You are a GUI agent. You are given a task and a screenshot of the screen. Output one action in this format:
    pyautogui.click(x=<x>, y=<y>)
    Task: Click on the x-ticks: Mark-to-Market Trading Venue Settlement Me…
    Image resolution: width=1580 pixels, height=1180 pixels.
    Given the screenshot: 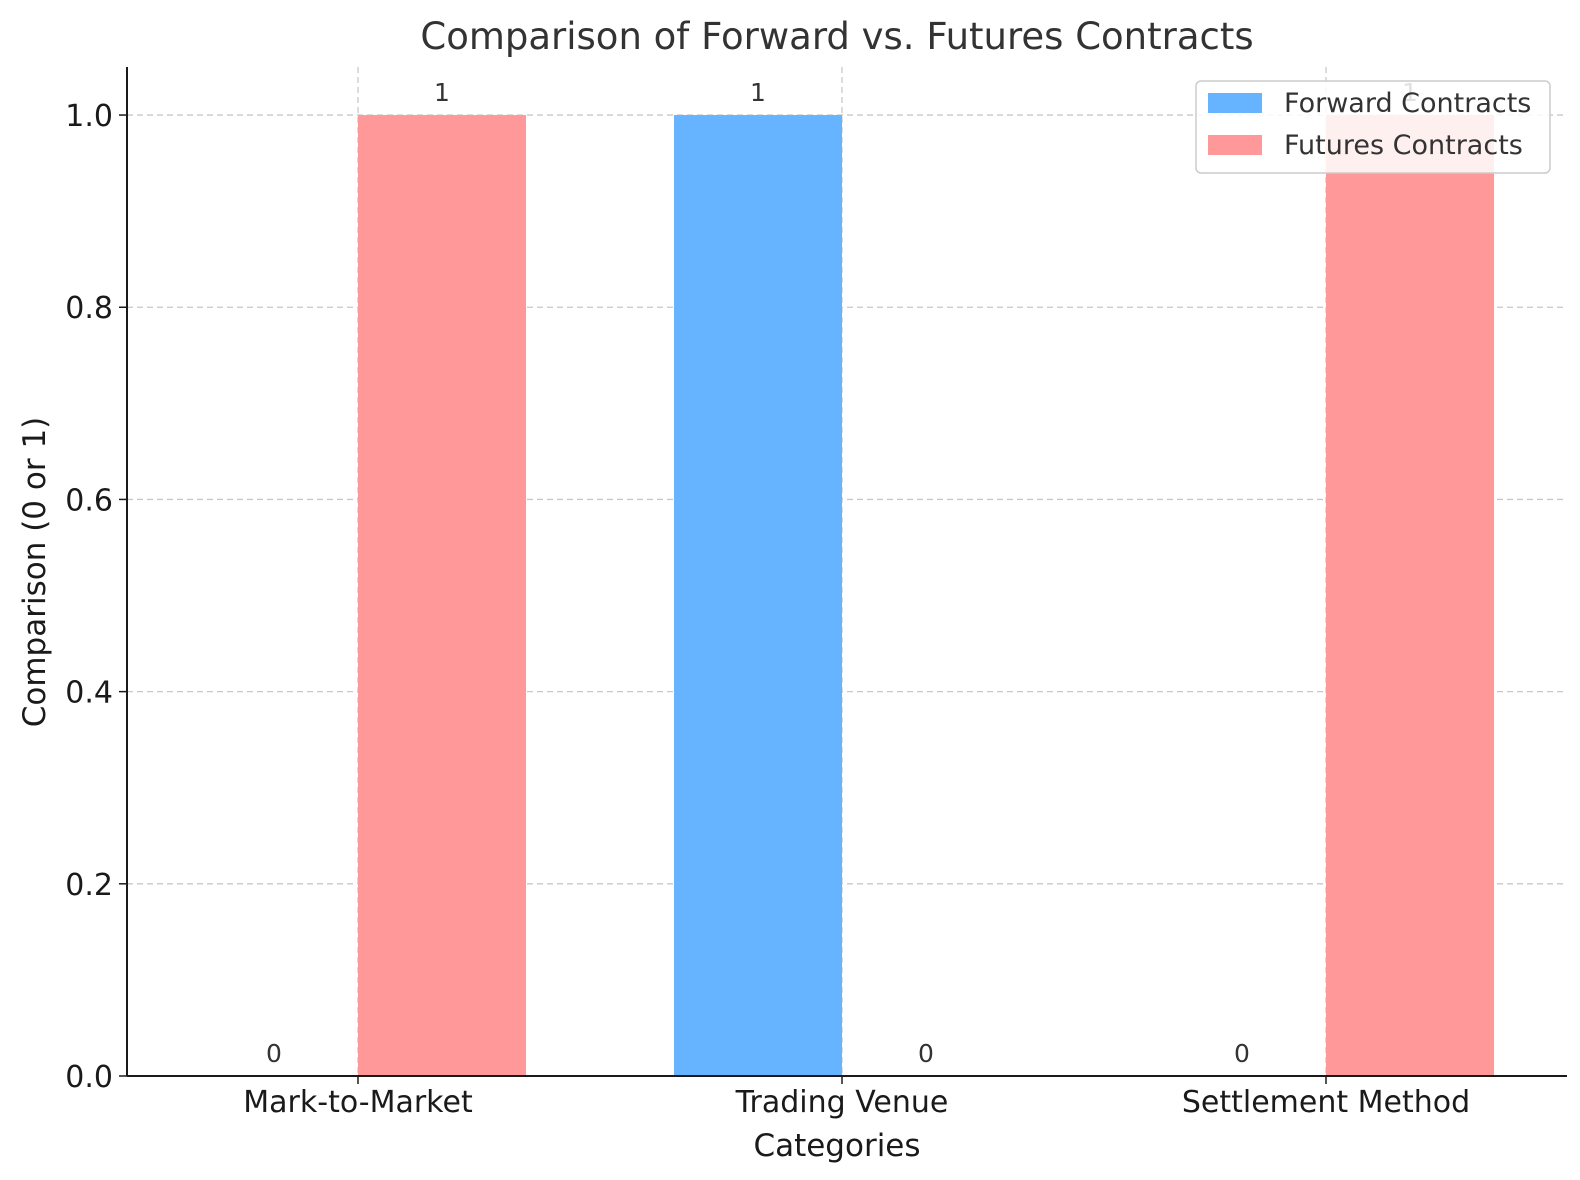 What is the action you would take?
    pyautogui.click(x=856, y=1098)
    